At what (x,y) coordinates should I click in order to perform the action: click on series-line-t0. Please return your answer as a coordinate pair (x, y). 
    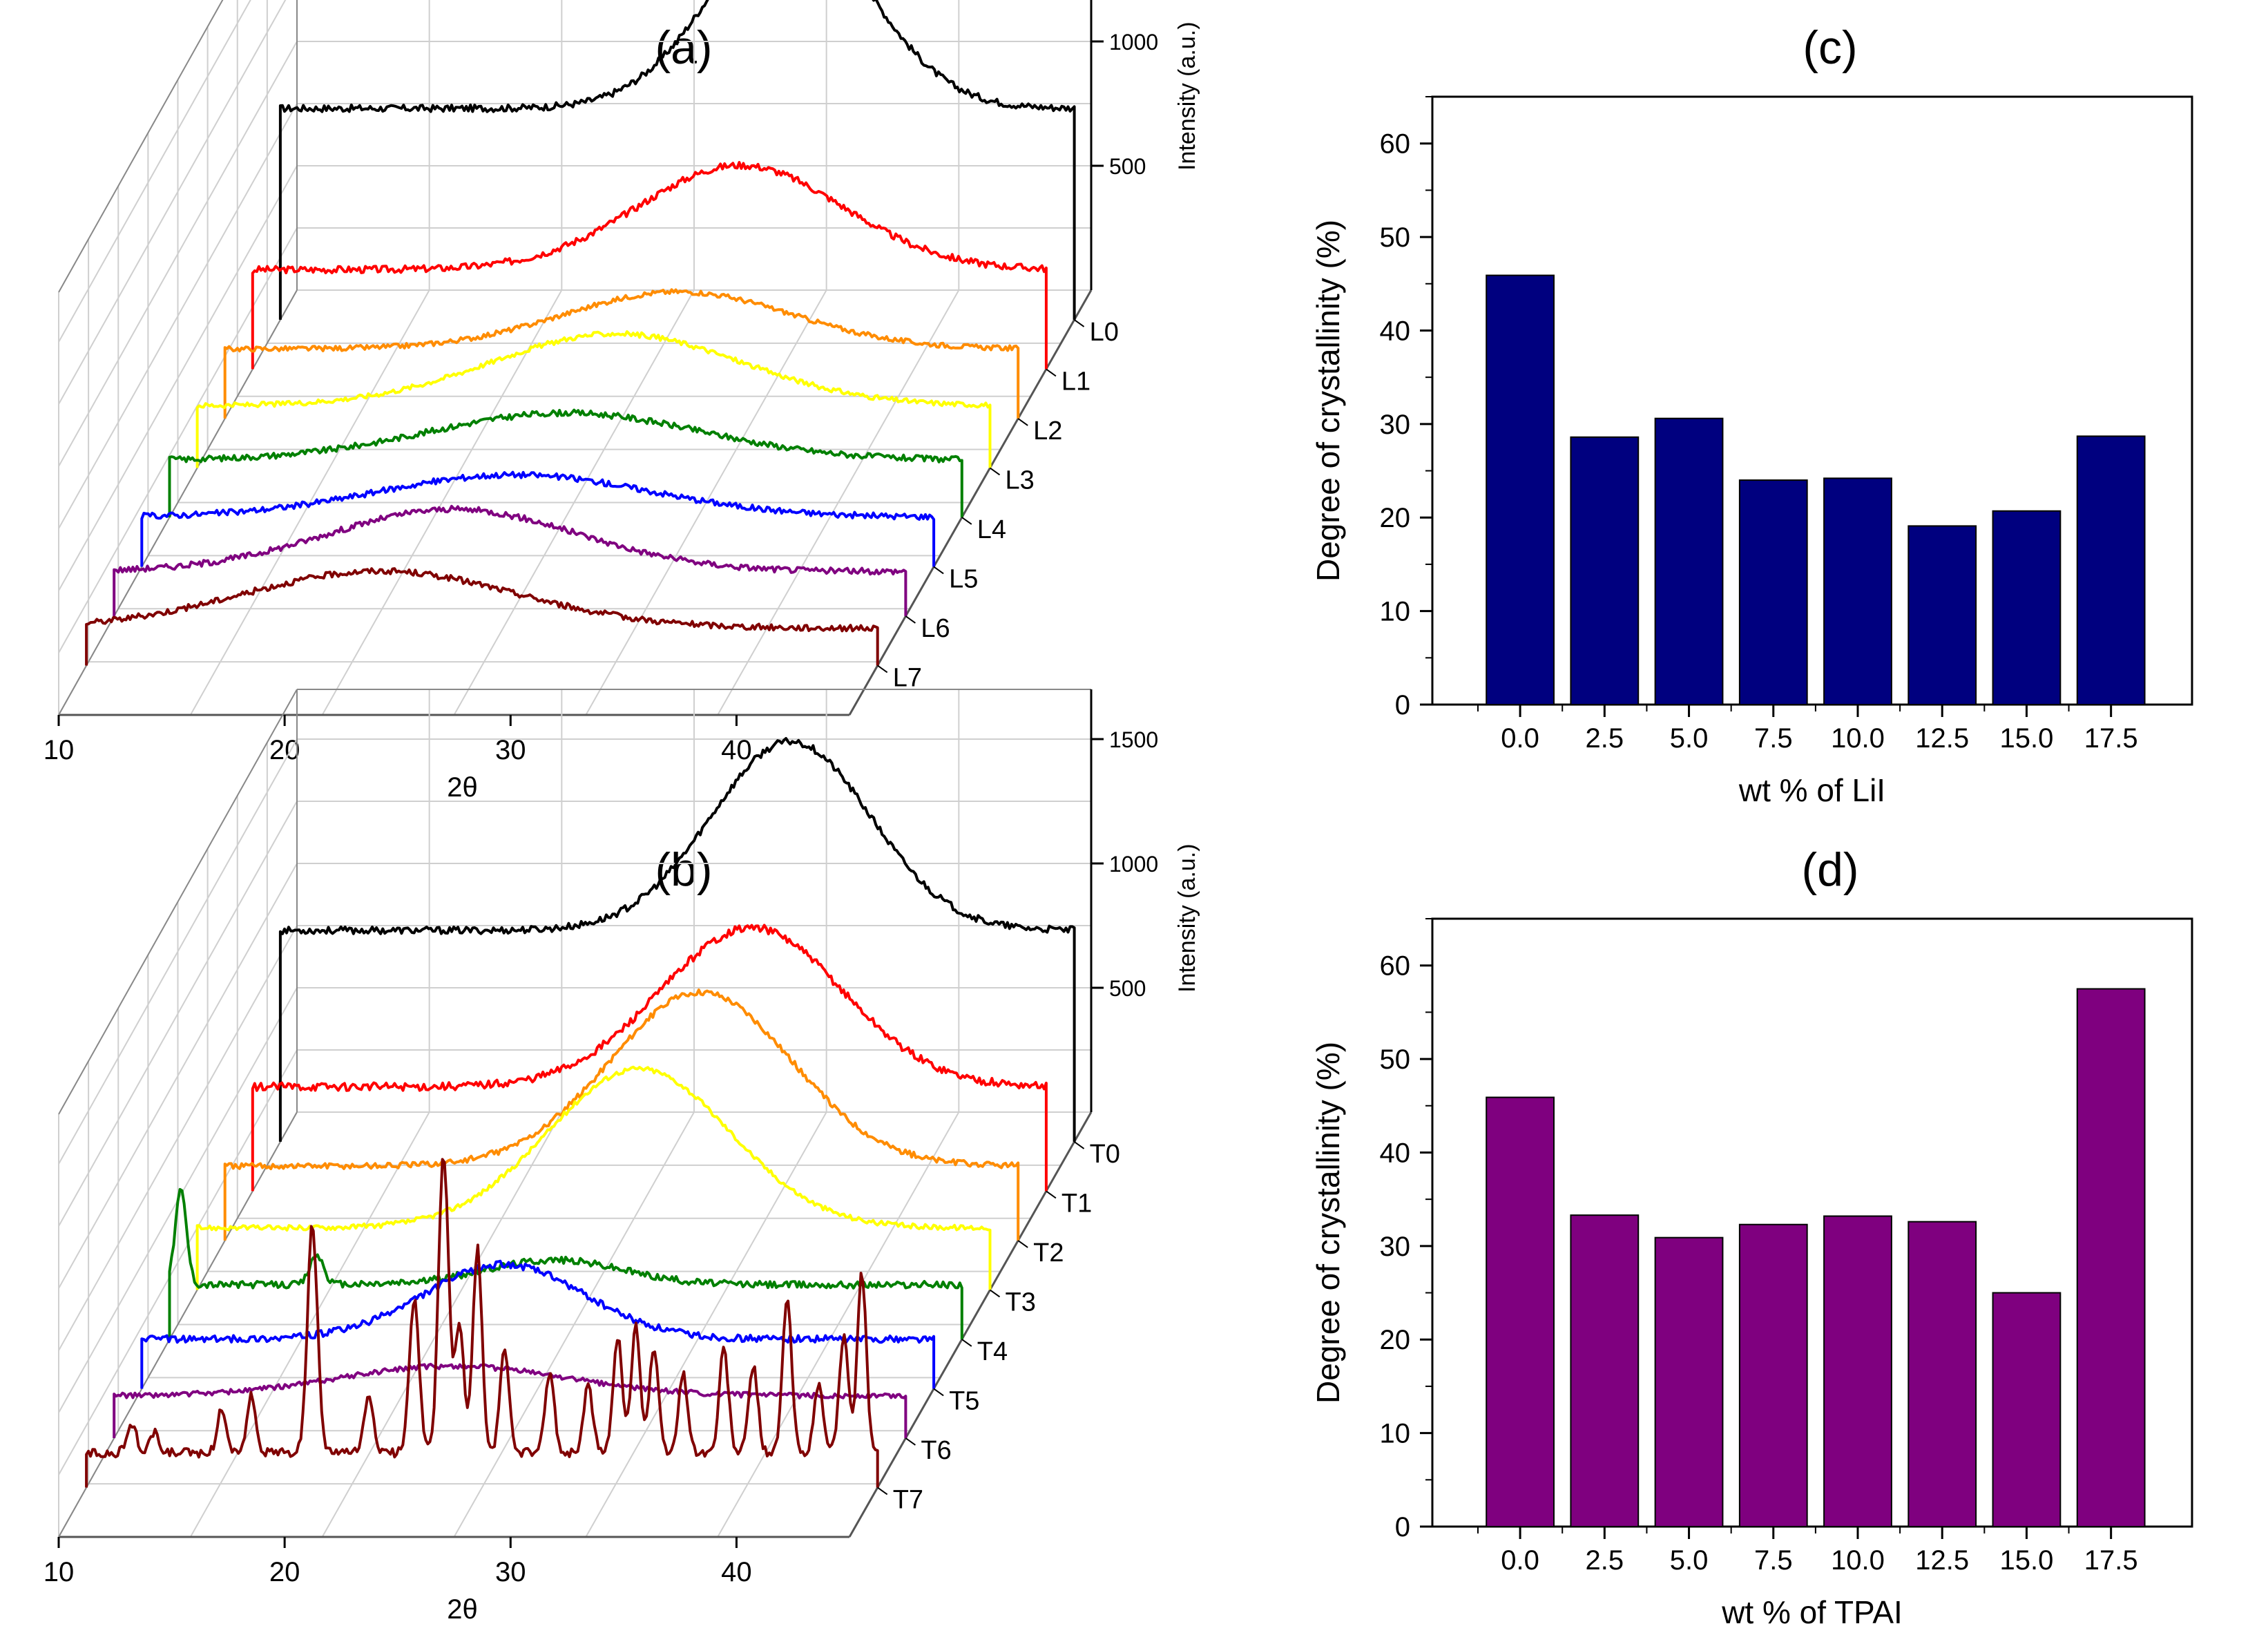
    Looking at the image, I should click on (677, 939).